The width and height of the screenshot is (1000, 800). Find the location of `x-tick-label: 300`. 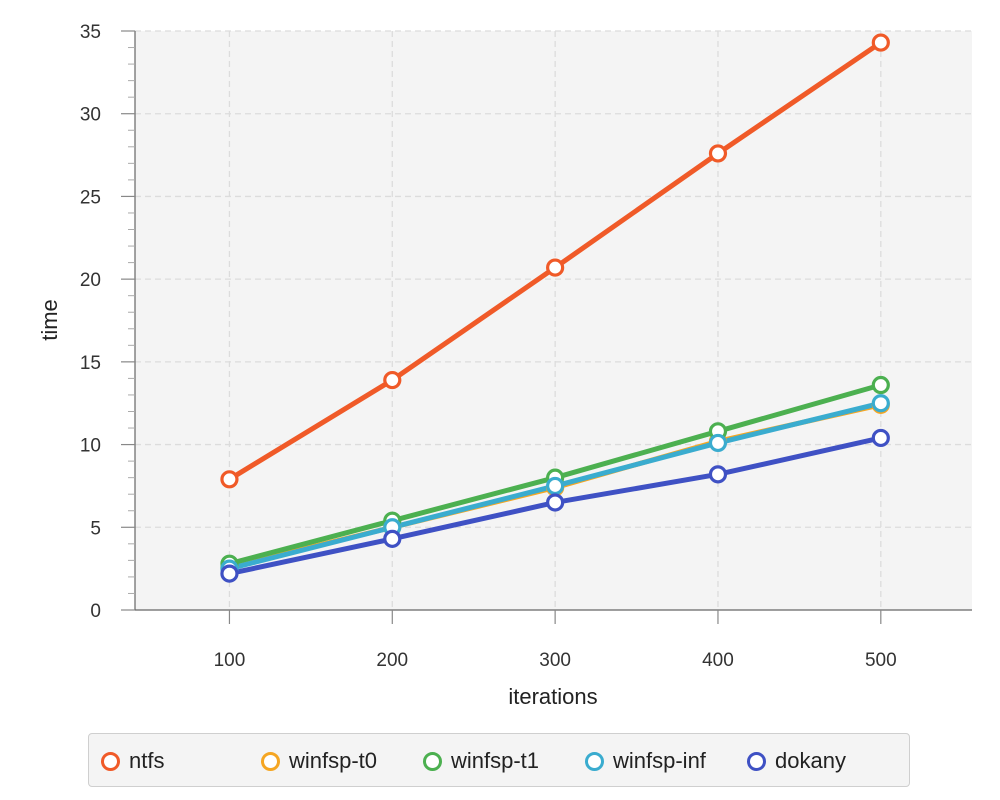

x-tick-label: 300 is located at coordinates (555, 660).